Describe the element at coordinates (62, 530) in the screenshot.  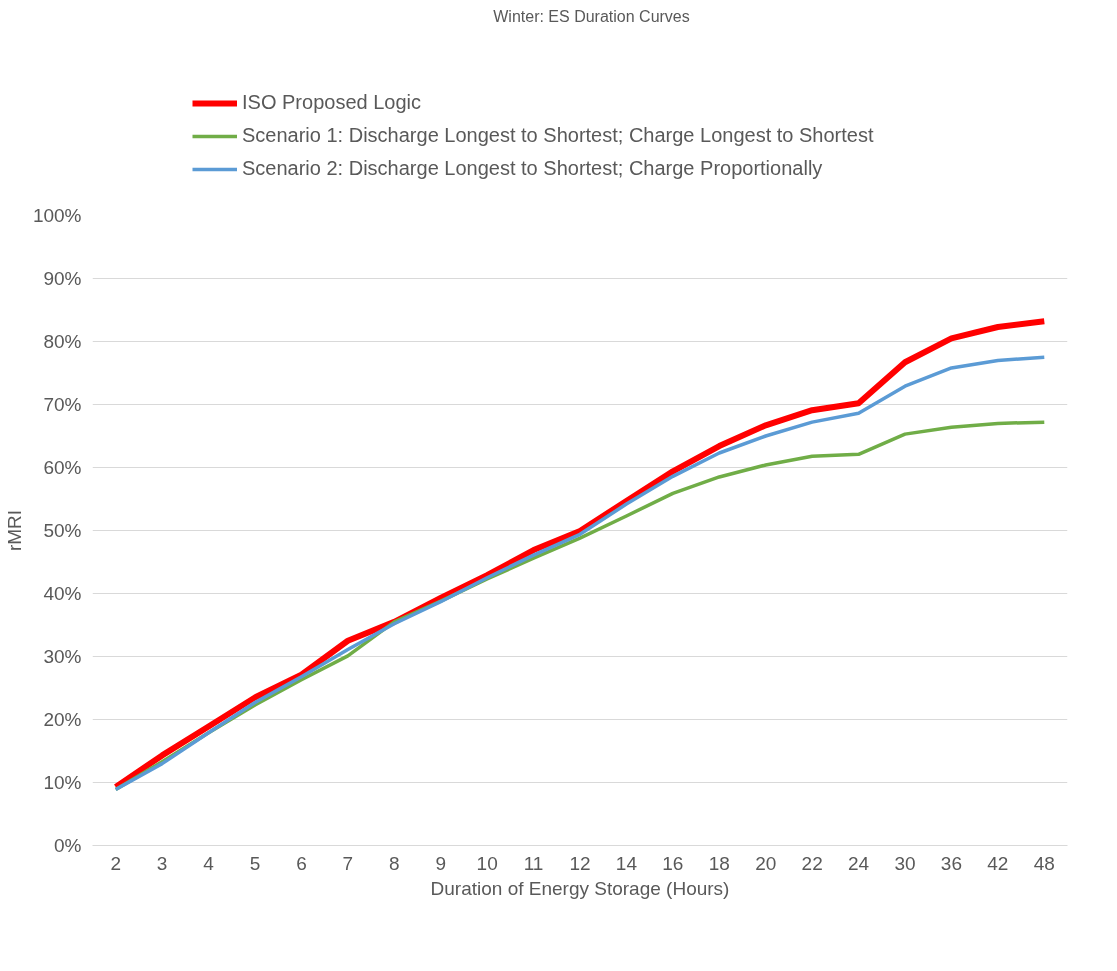
I see `y-tick-label: 50%` at that location.